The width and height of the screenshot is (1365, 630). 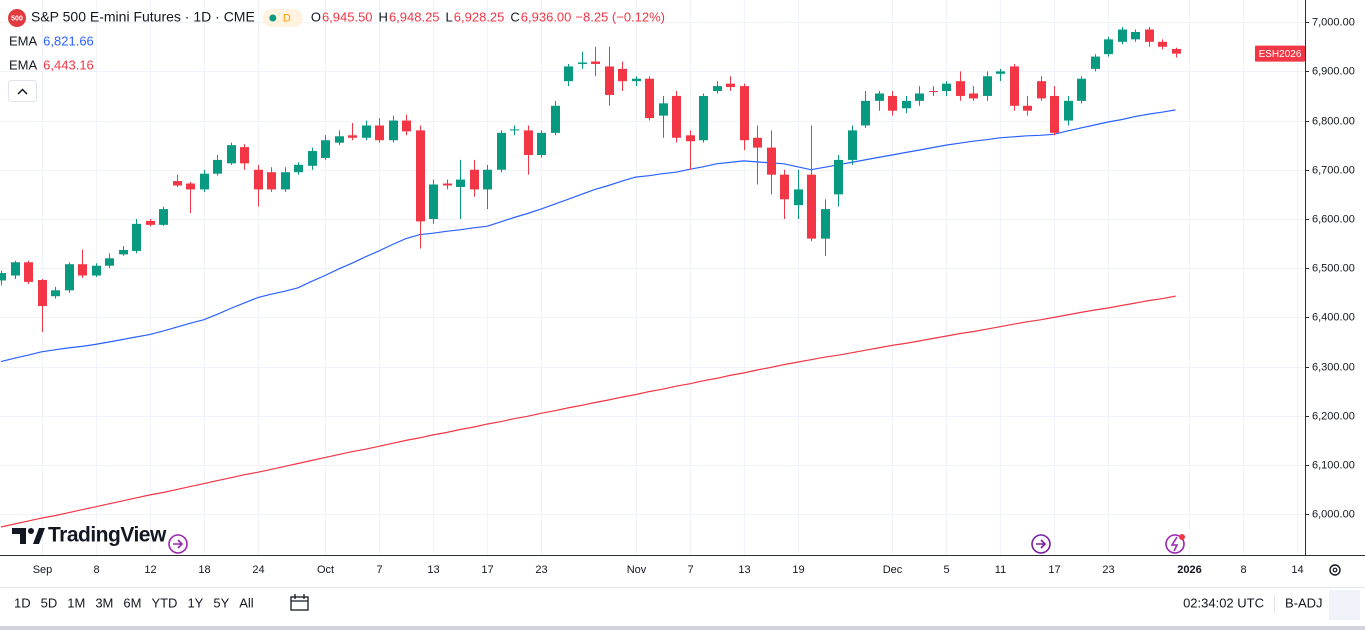 I want to click on adjust-button: B-ADJ, so click(x=1304, y=602).